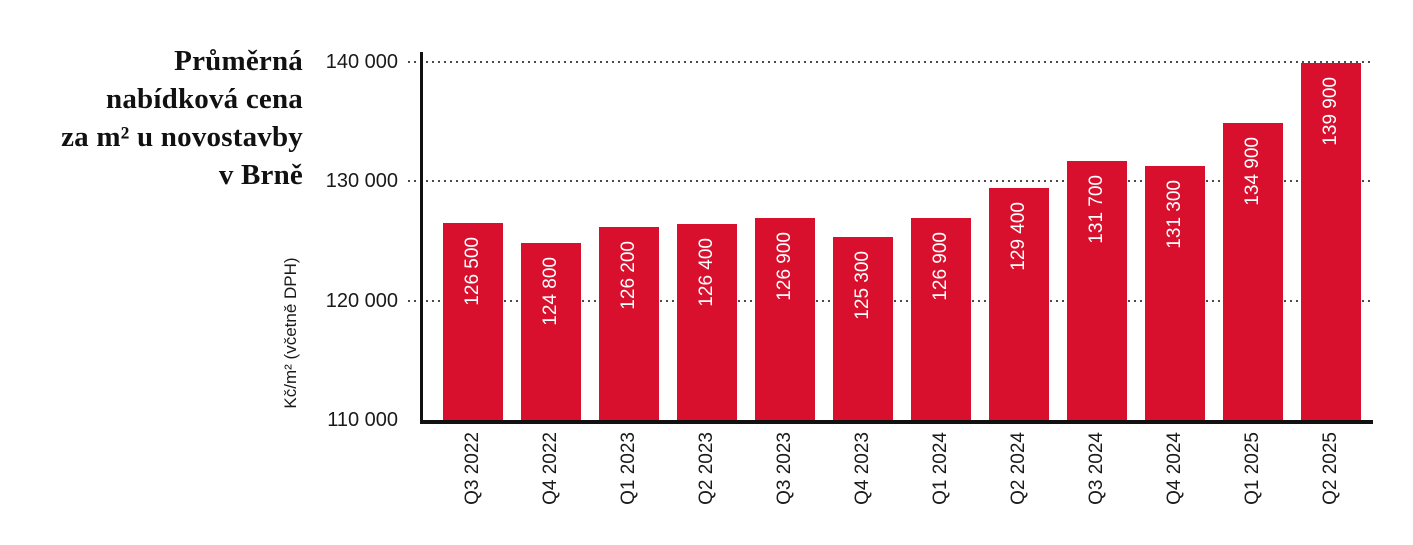 The height and width of the screenshot is (545, 1413). I want to click on bar-value-label: 134 900, so click(1252, 171).